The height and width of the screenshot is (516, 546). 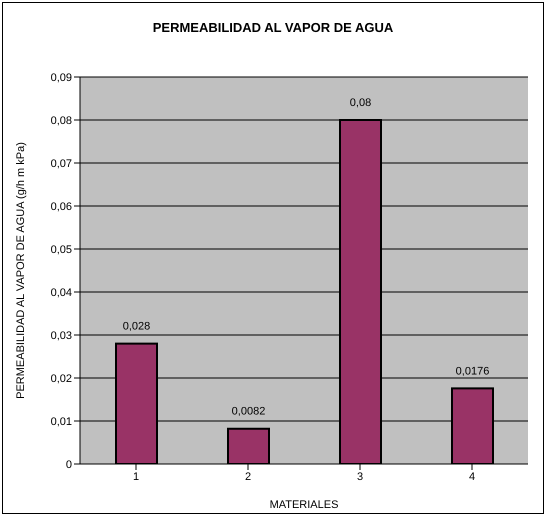 I want to click on x-axis-title: MATERIALES, so click(x=304, y=505).